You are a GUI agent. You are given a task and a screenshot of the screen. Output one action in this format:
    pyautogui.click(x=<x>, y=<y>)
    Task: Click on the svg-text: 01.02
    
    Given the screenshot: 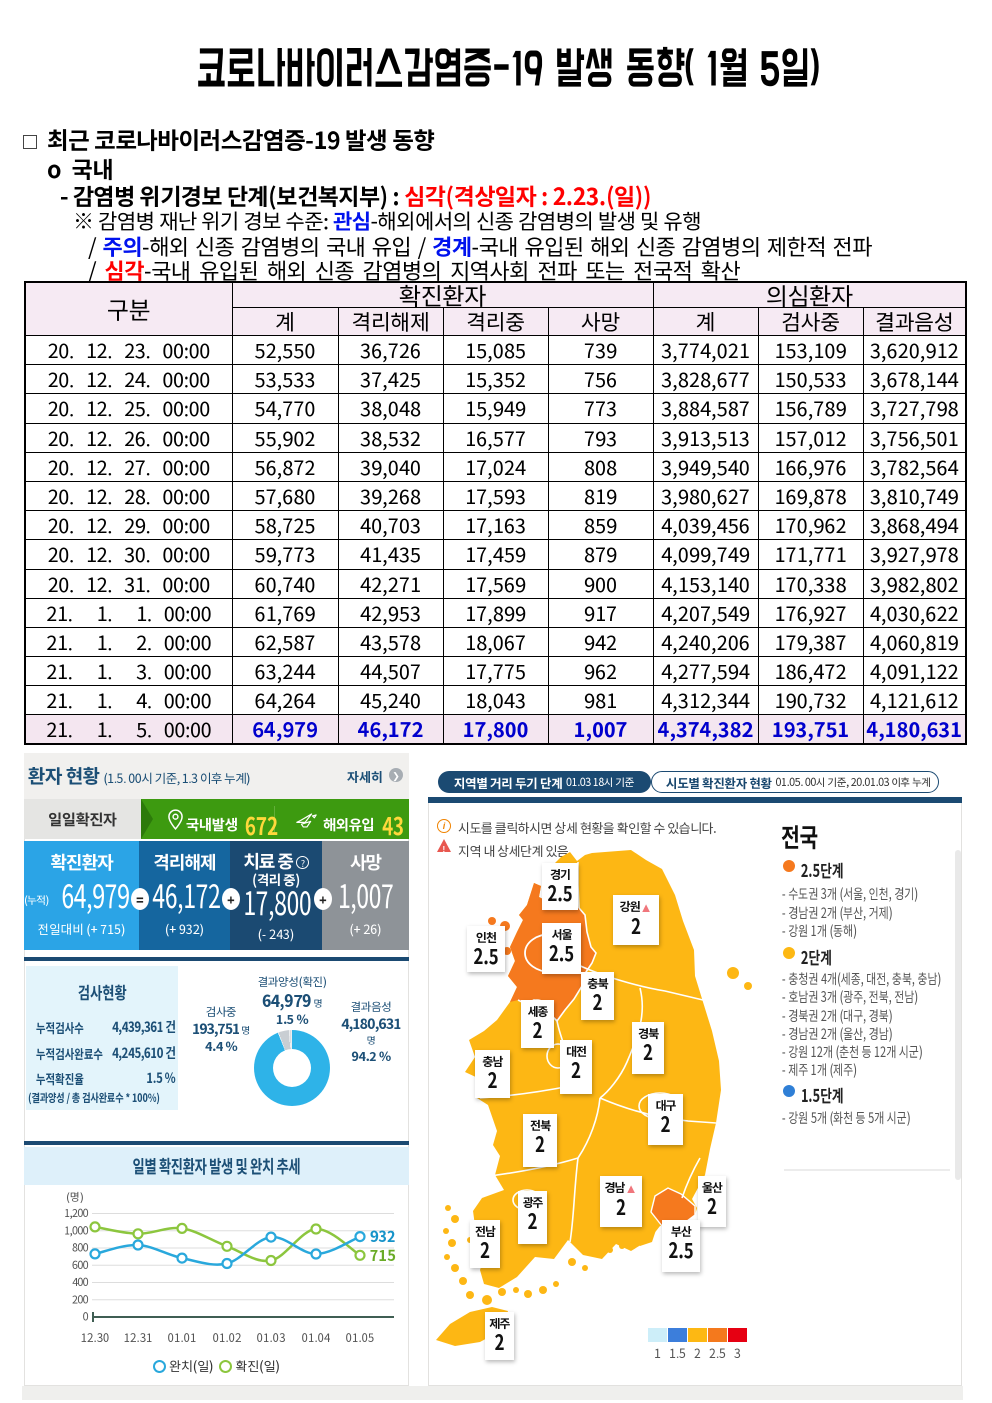 What is the action you would take?
    pyautogui.click(x=227, y=1338)
    